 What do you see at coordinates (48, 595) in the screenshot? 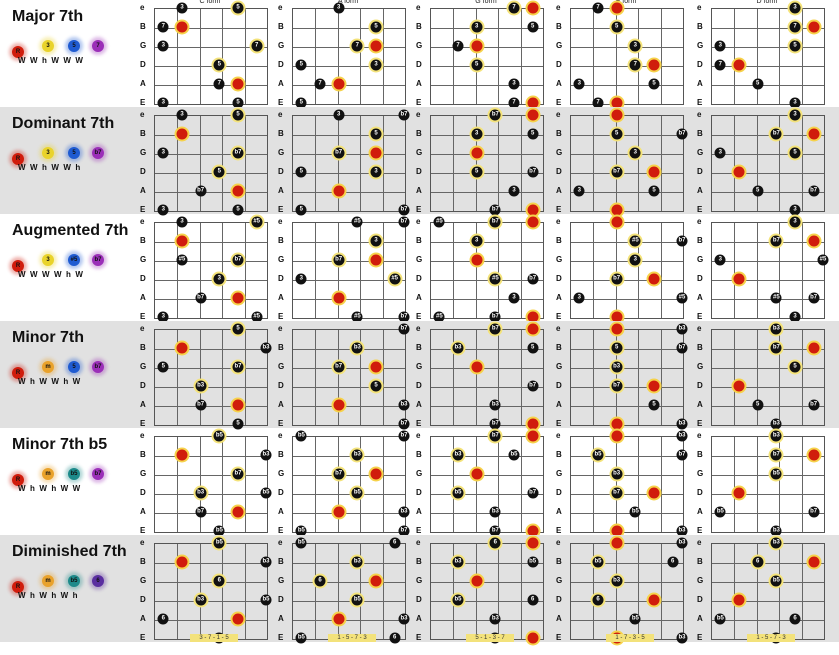
I see `legend-steps: W h W h W h` at bounding box center [48, 595].